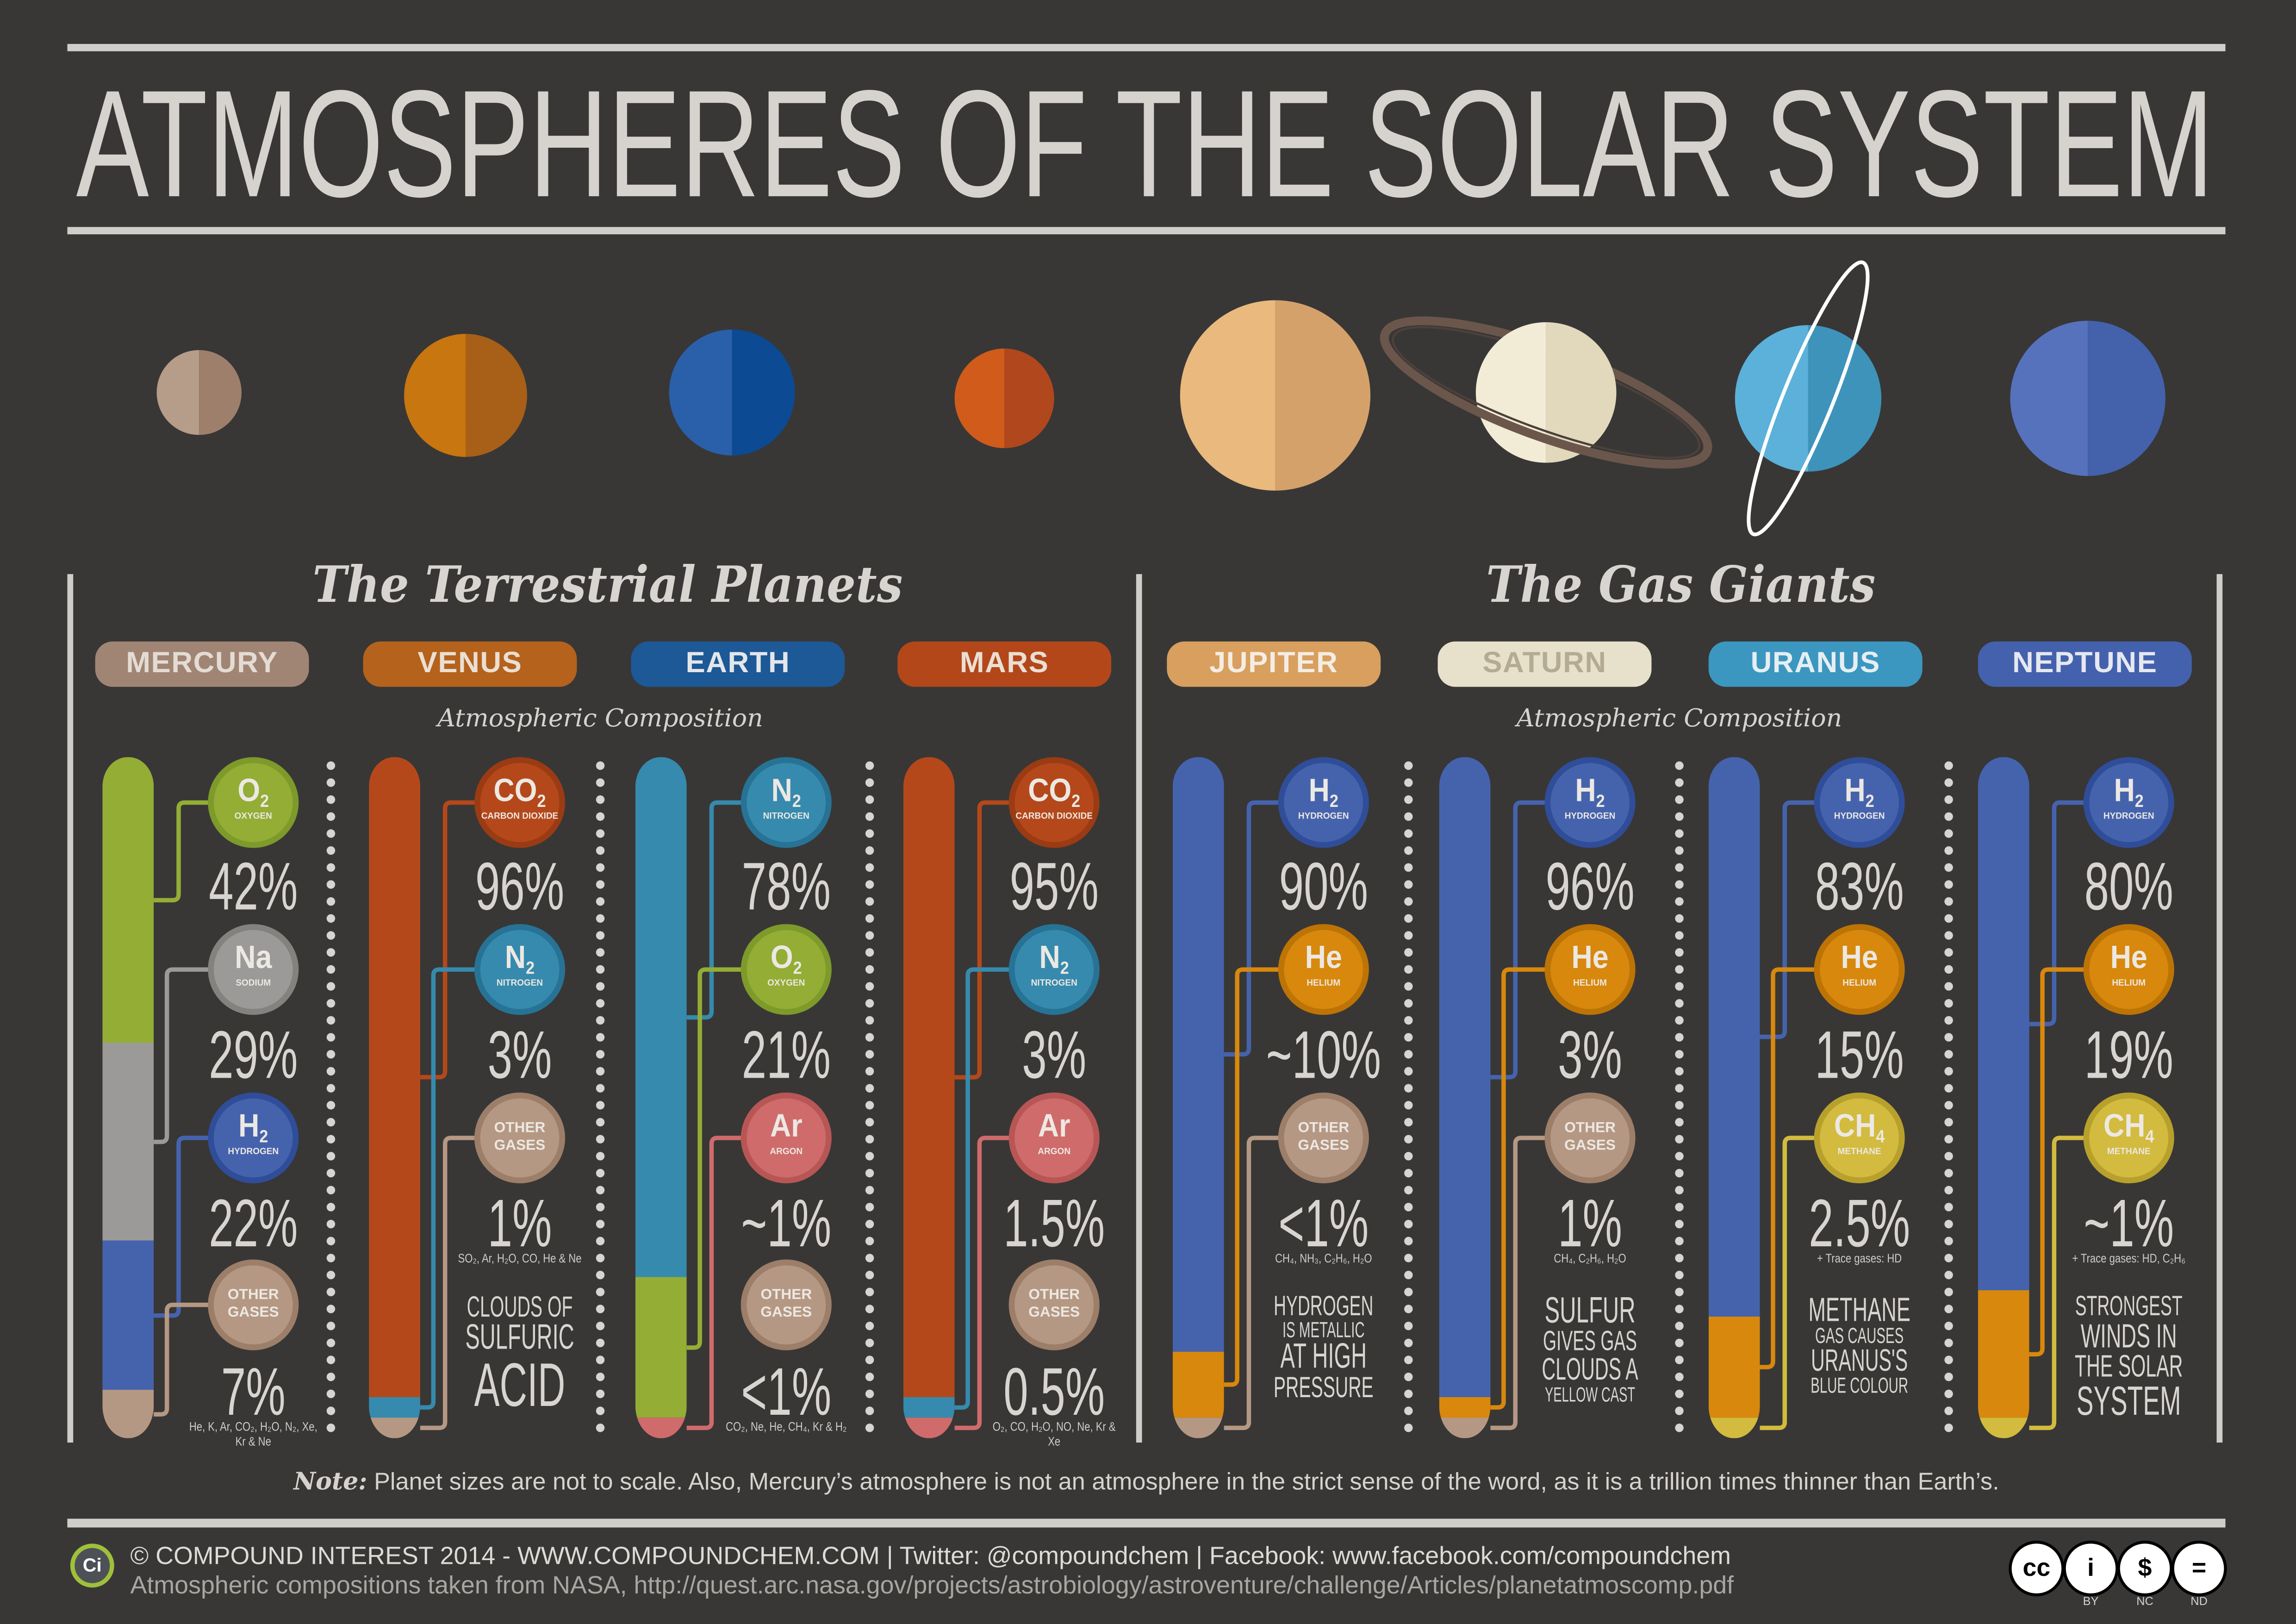  Describe the element at coordinates (786, 1391) in the screenshot. I see `gas-percentage: <1%` at that location.